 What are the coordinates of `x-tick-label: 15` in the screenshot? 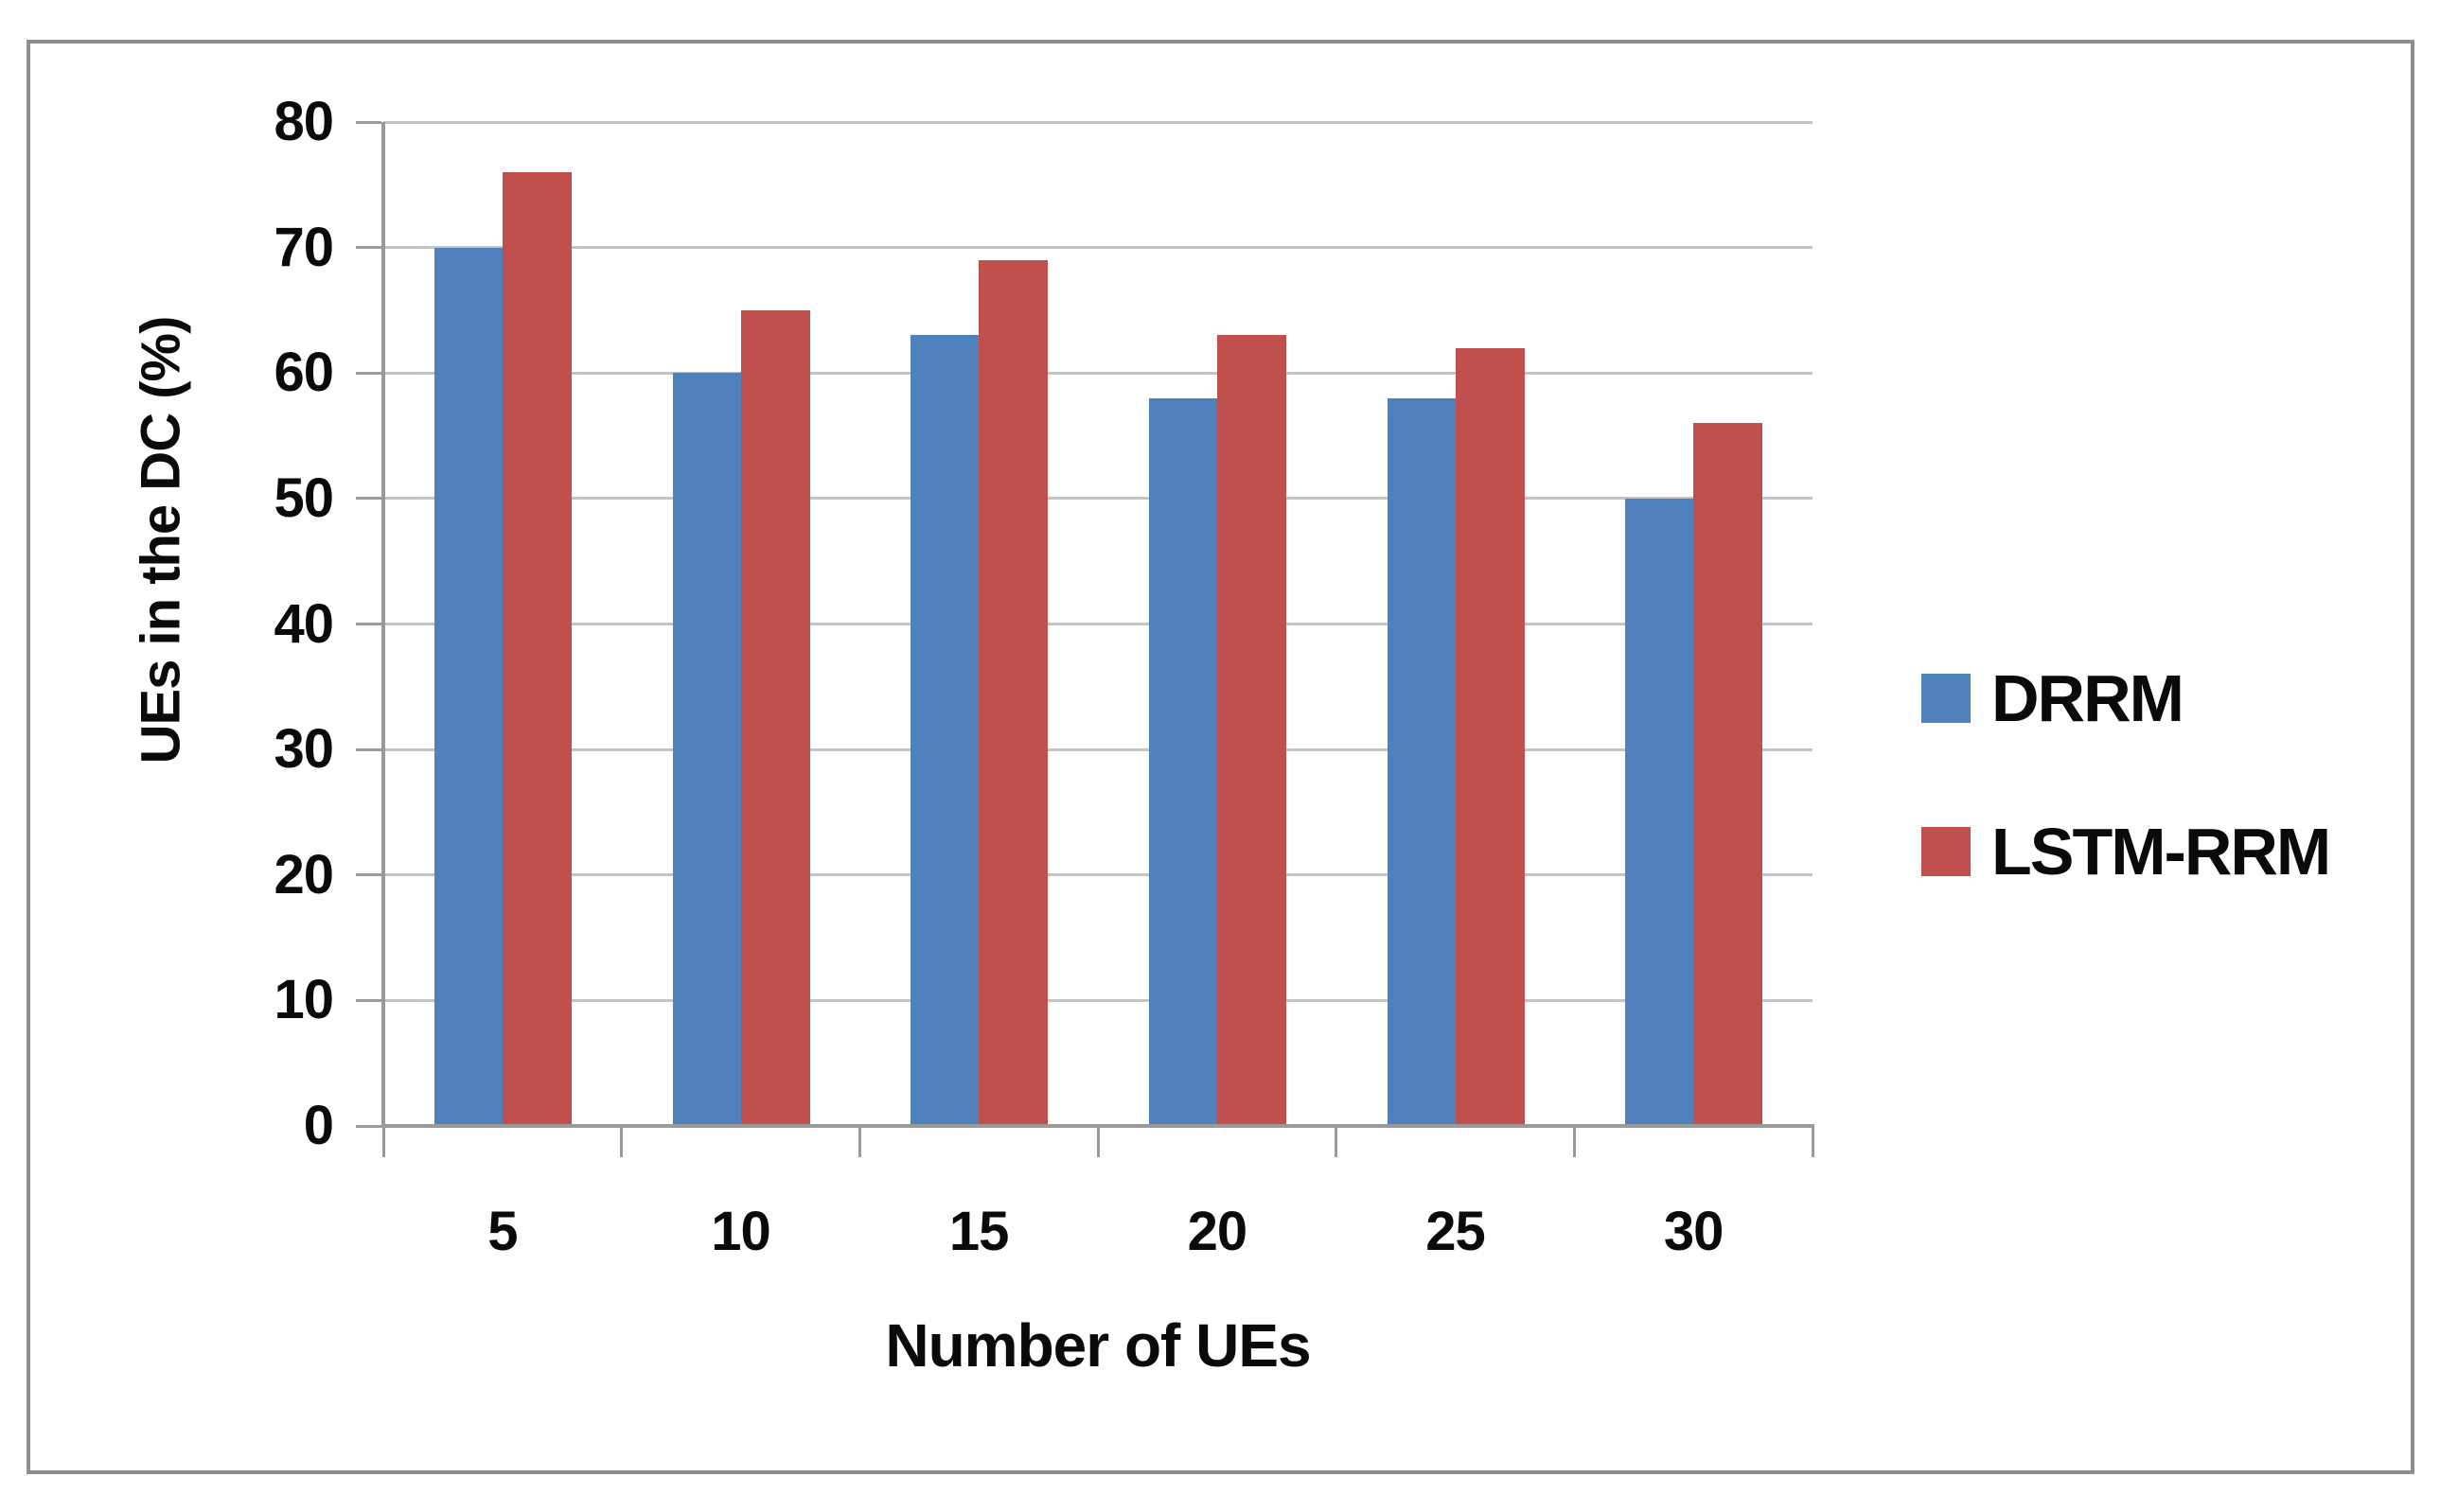 It's located at (979, 1231).